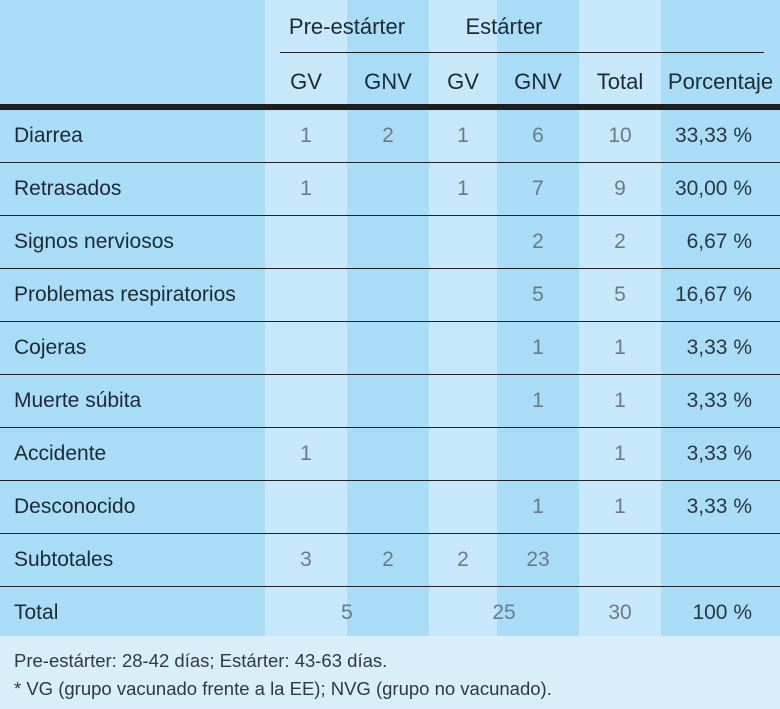  What do you see at coordinates (347, 612) in the screenshot?
I see `total-preestarter: 5` at bounding box center [347, 612].